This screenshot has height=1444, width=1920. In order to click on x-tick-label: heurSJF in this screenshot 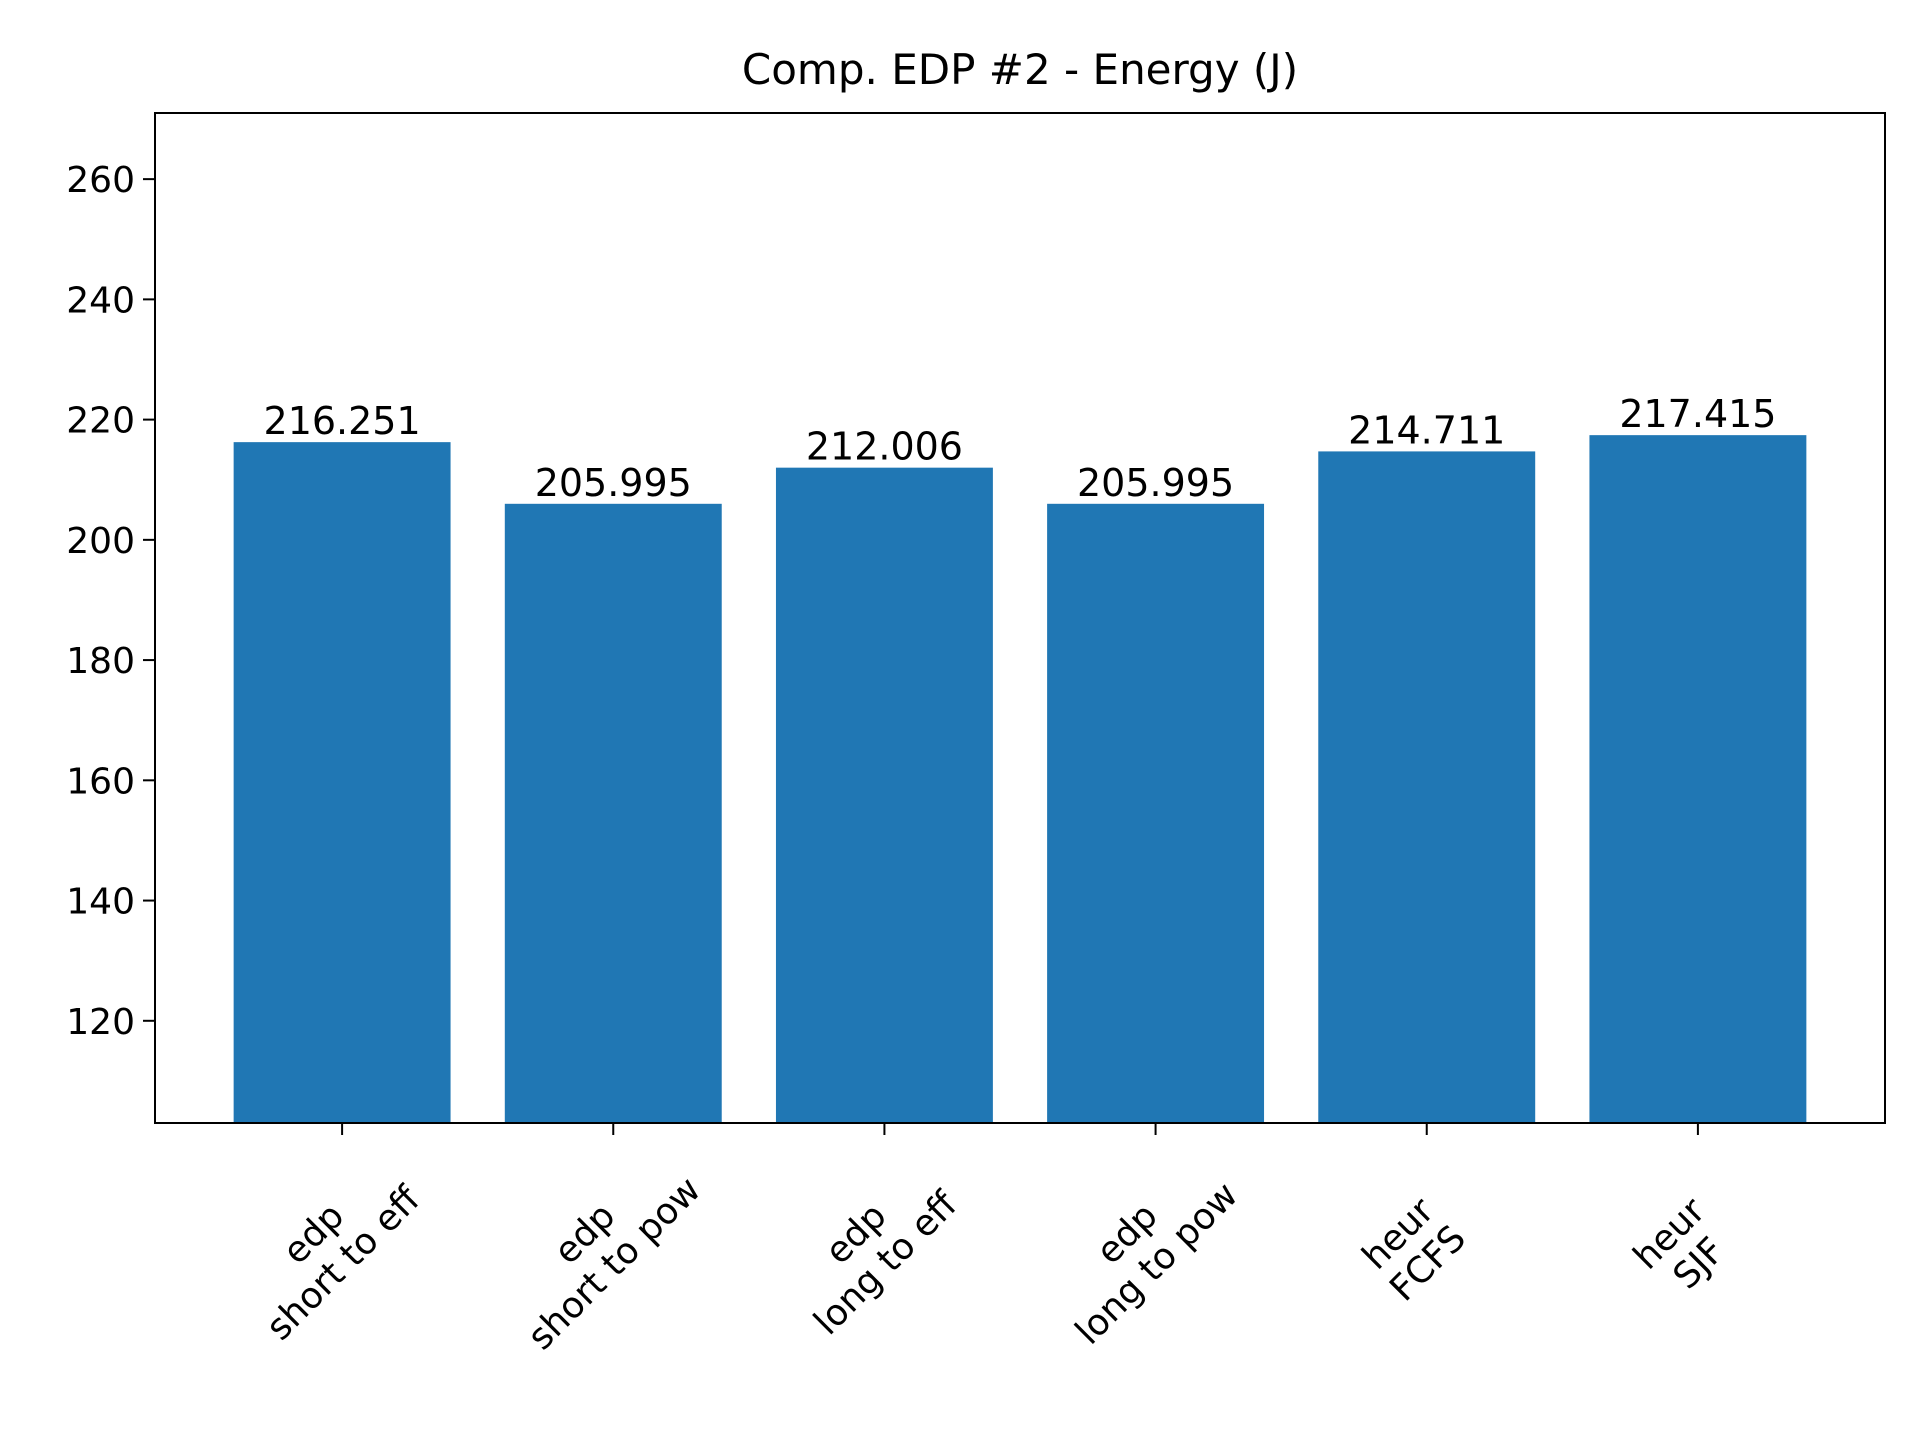, I will do `click(1684, 1248)`.